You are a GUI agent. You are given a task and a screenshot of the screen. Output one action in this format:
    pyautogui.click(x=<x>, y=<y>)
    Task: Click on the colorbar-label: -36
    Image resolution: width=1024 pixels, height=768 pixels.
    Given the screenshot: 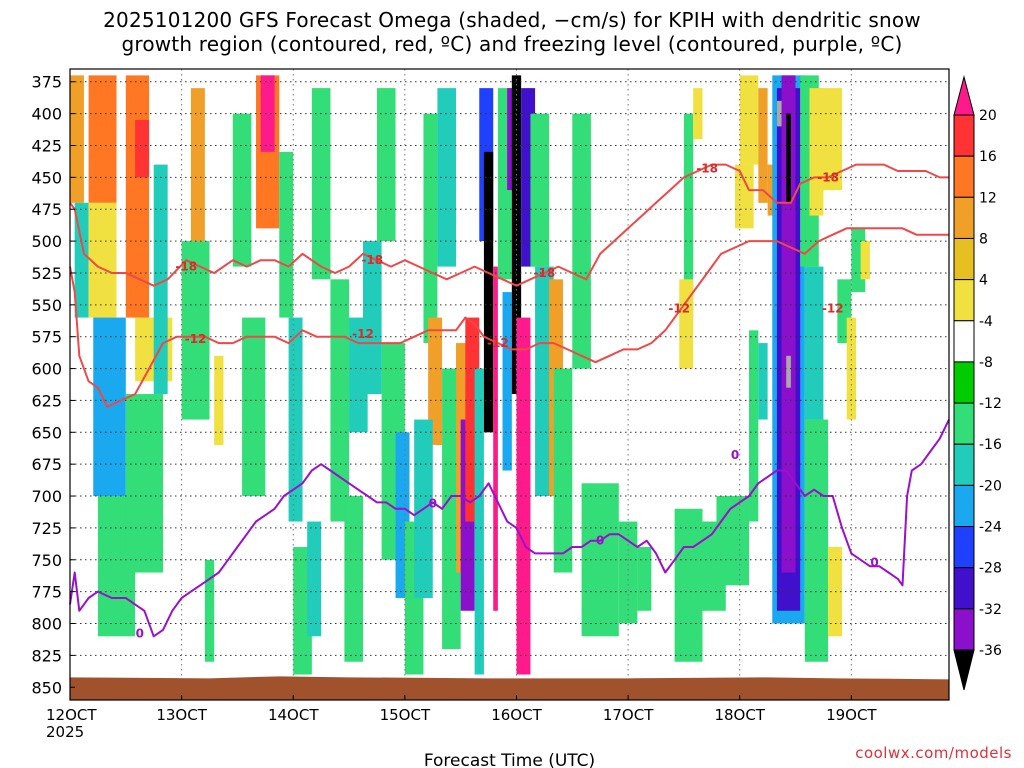 What is the action you would take?
    pyautogui.click(x=990, y=651)
    